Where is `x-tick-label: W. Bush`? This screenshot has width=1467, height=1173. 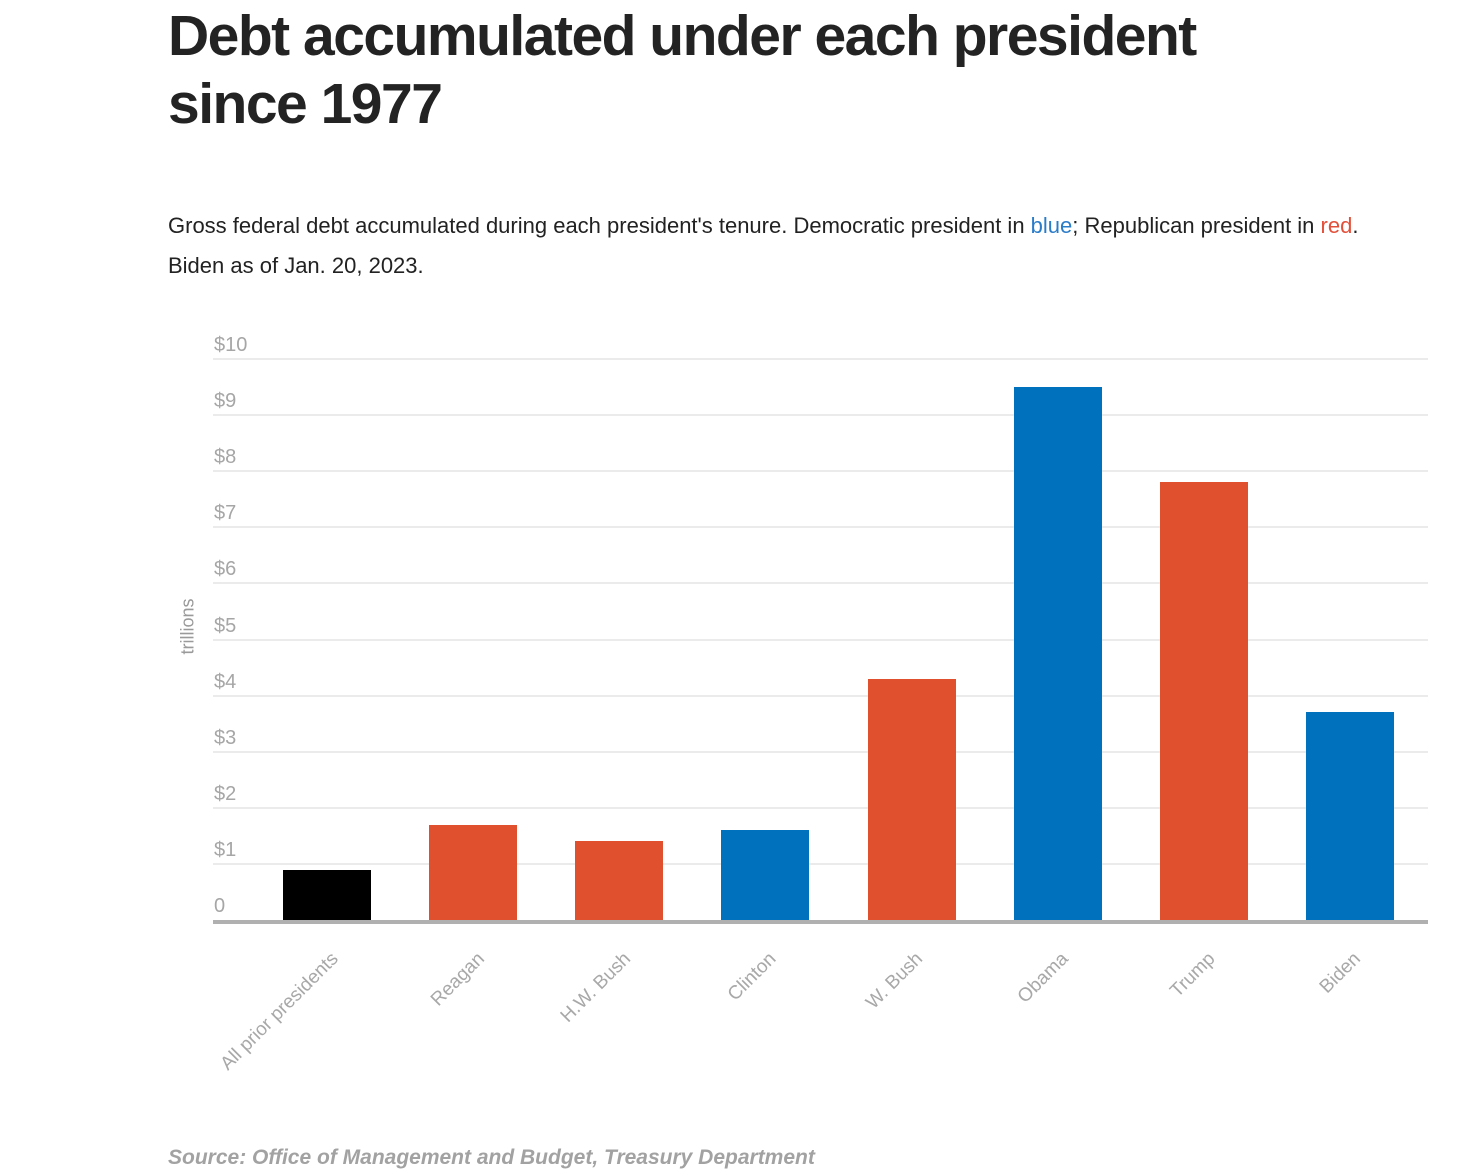
x-tick-label: W. Bush is located at coordinates (894, 981).